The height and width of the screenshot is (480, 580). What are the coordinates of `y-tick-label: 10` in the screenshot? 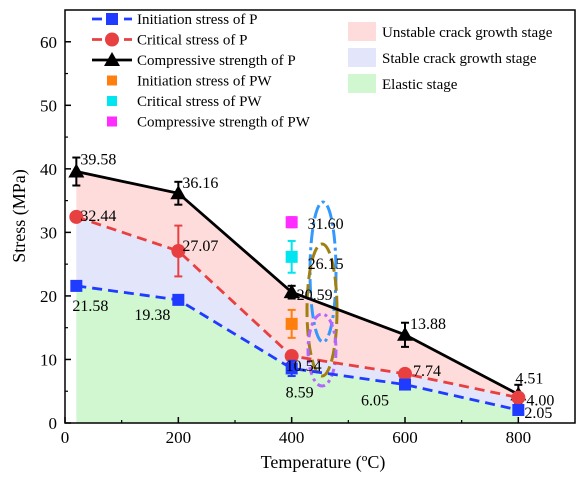 It's located at (48, 359).